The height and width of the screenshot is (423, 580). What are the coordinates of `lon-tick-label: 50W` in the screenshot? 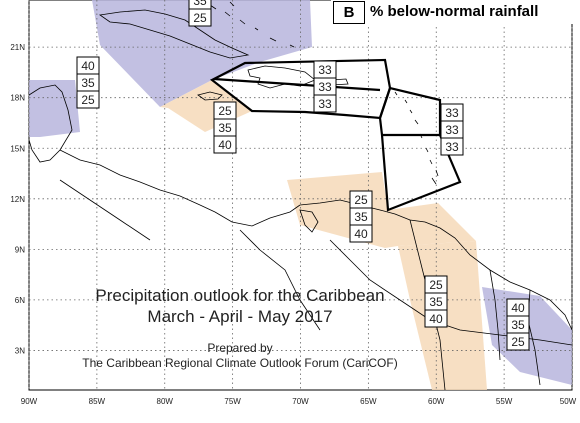 It's located at (568, 401).